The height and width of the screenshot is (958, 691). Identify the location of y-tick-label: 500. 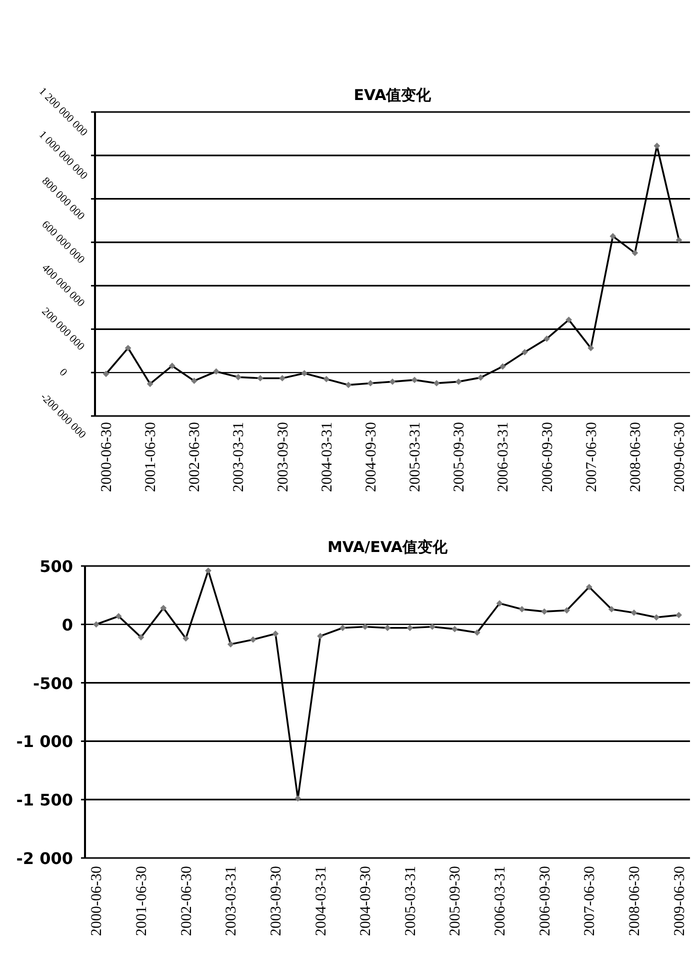
(56, 566).